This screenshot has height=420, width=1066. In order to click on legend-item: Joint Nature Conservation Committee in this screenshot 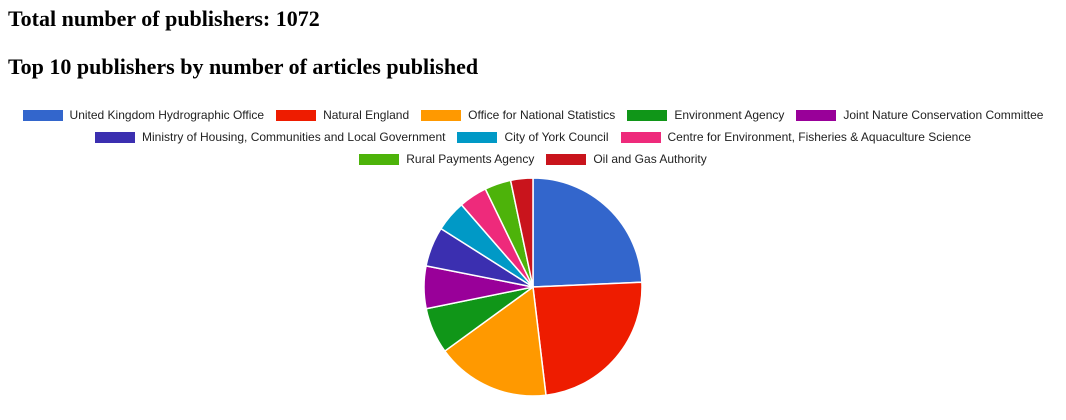, I will do `click(919, 115)`.